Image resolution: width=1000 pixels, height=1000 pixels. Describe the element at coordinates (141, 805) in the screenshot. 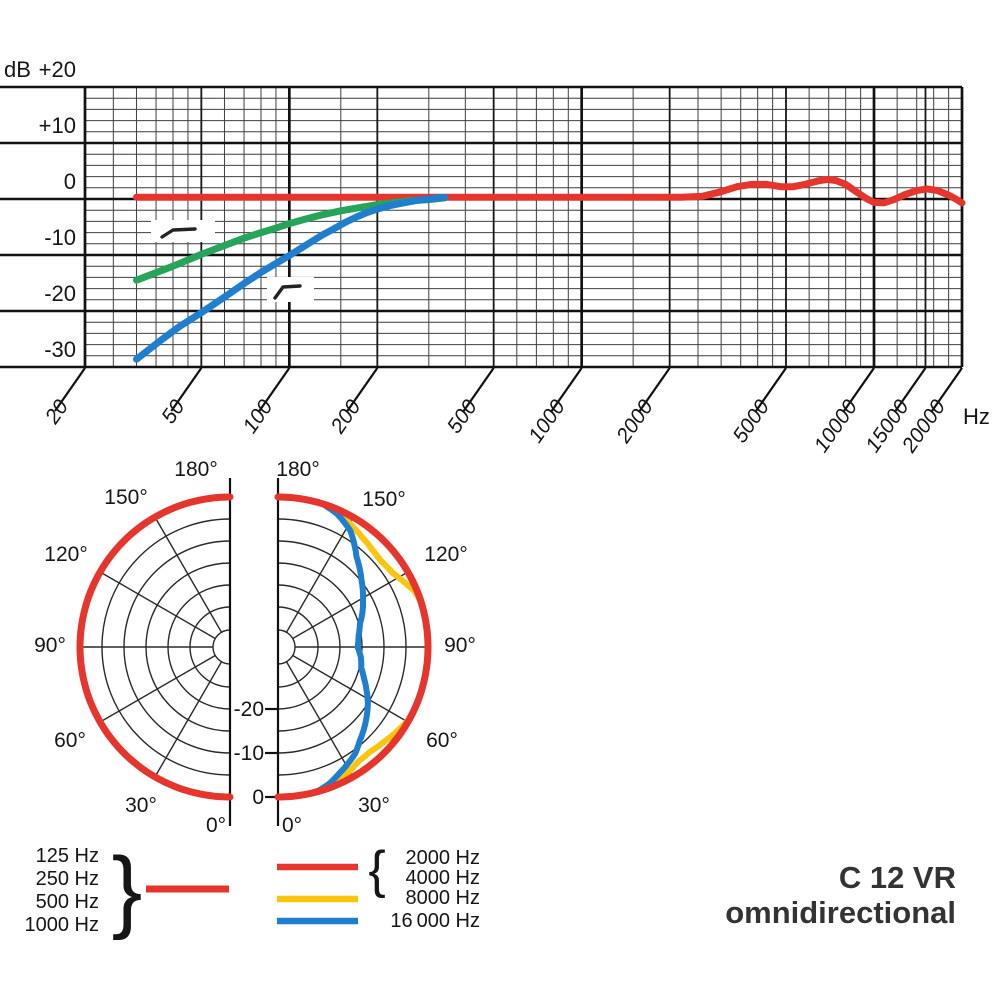

I see `polar-angle-label-left-30°: 30°` at that location.